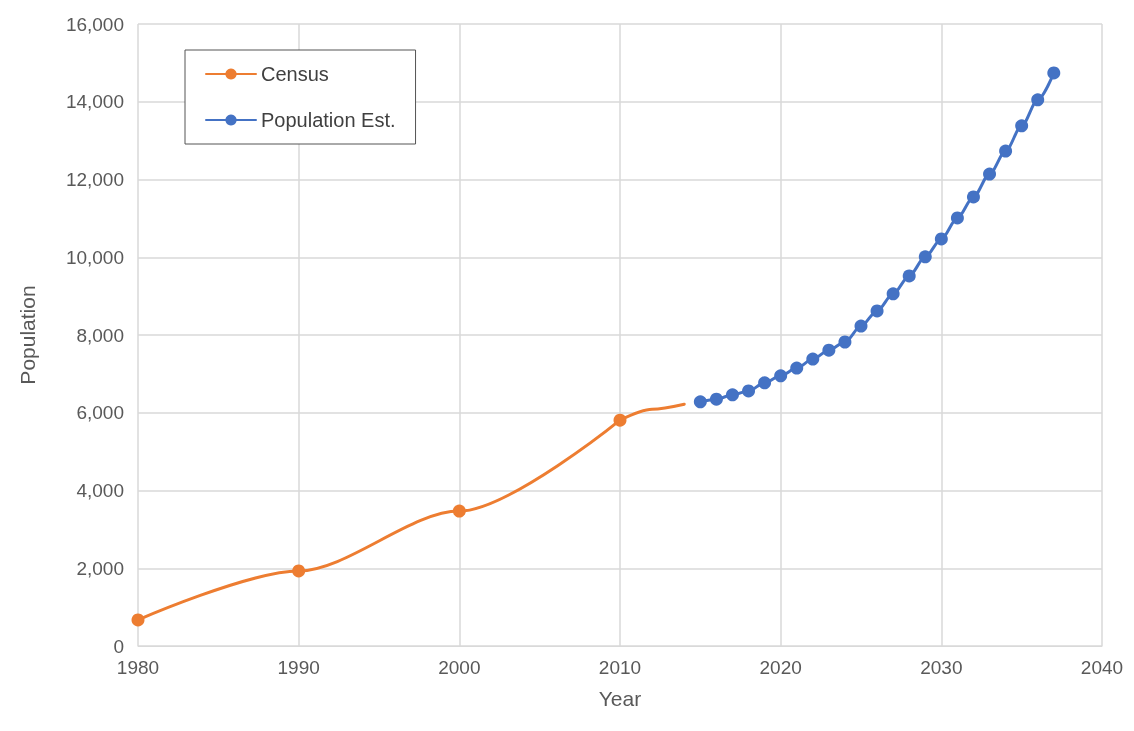 The height and width of the screenshot is (731, 1134). I want to click on y-tick-label: 6,000, so click(100, 413).